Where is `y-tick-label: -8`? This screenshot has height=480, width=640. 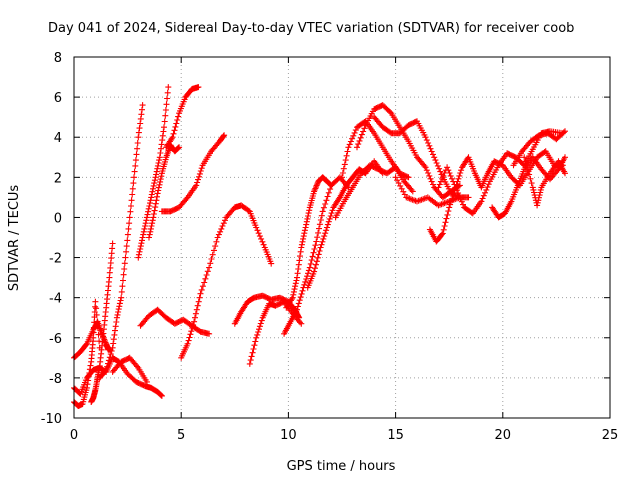
y-tick-label: -8 is located at coordinates (55, 379).